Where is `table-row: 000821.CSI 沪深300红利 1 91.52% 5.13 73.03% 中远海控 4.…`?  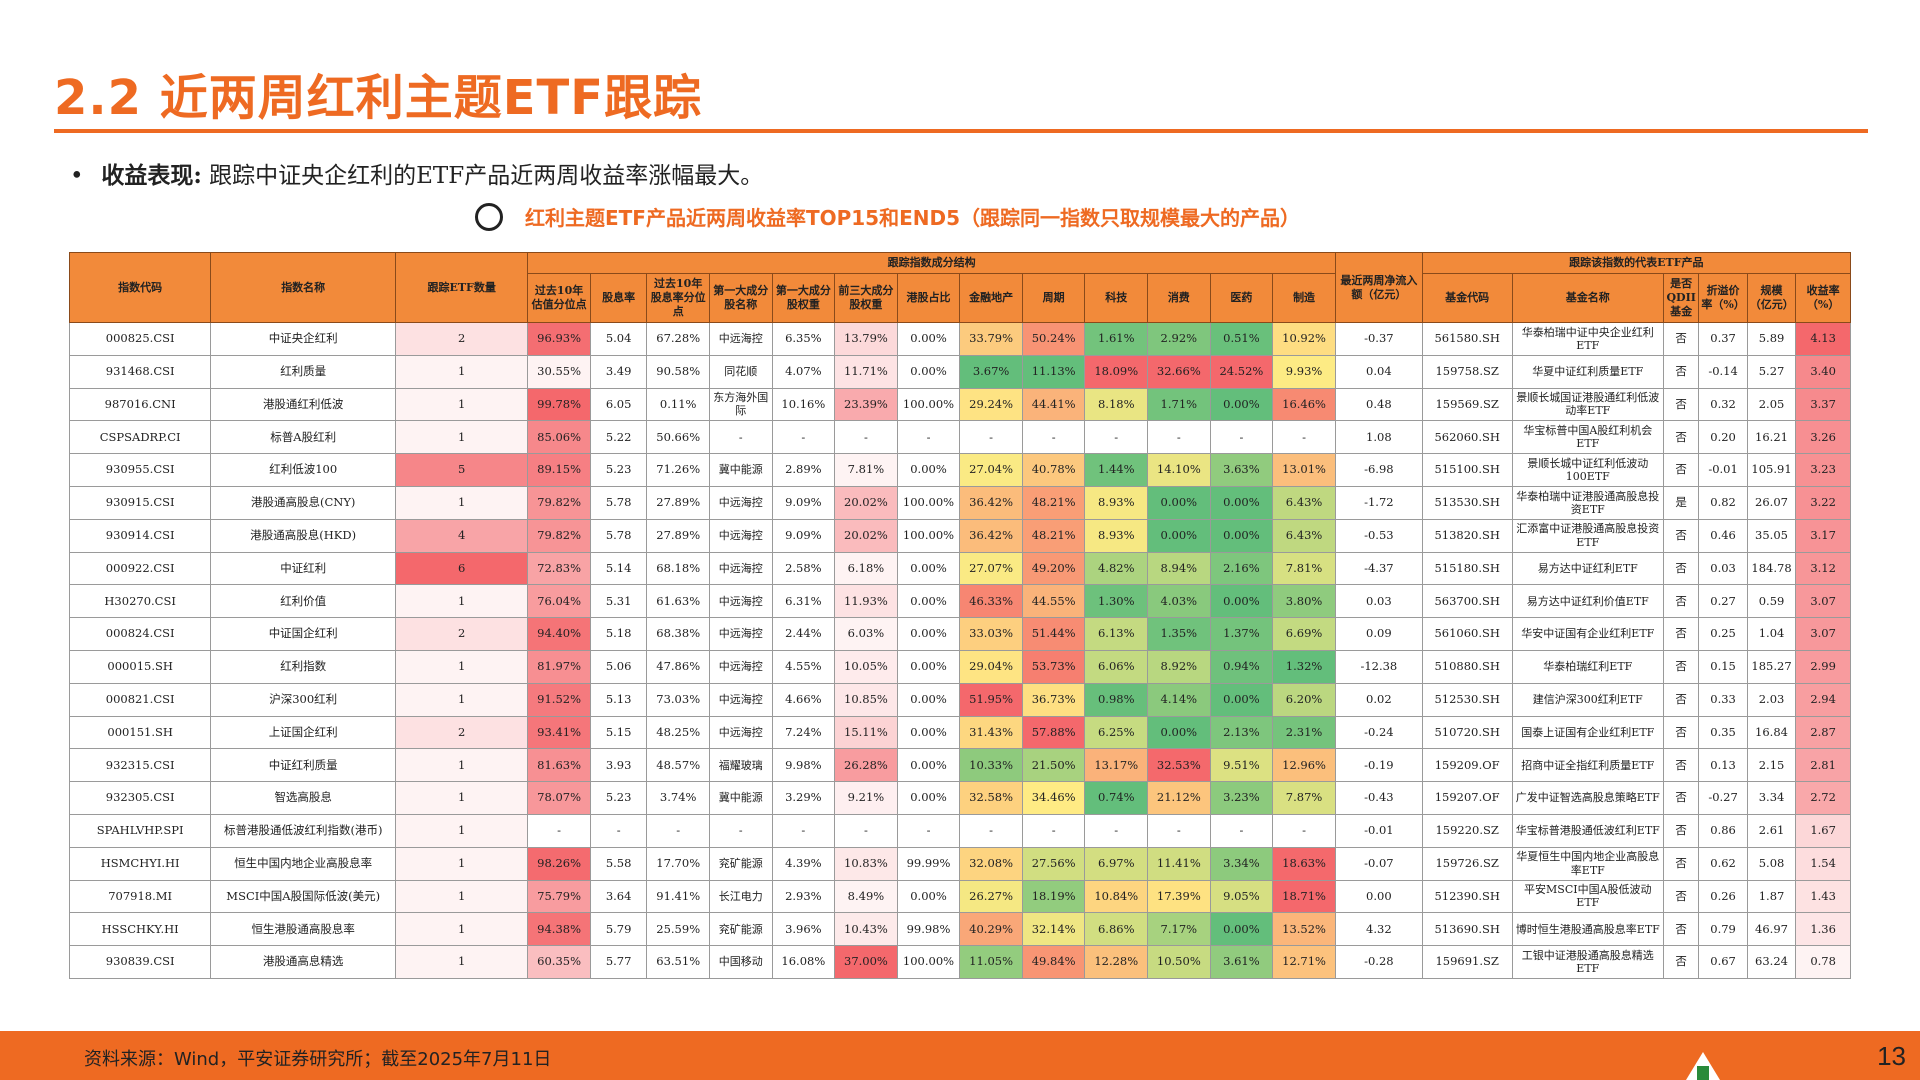 table-row: 000821.CSI 沪深300红利 1 91.52% 5.13 73.03% 中远海控 4.… is located at coordinates (959, 699).